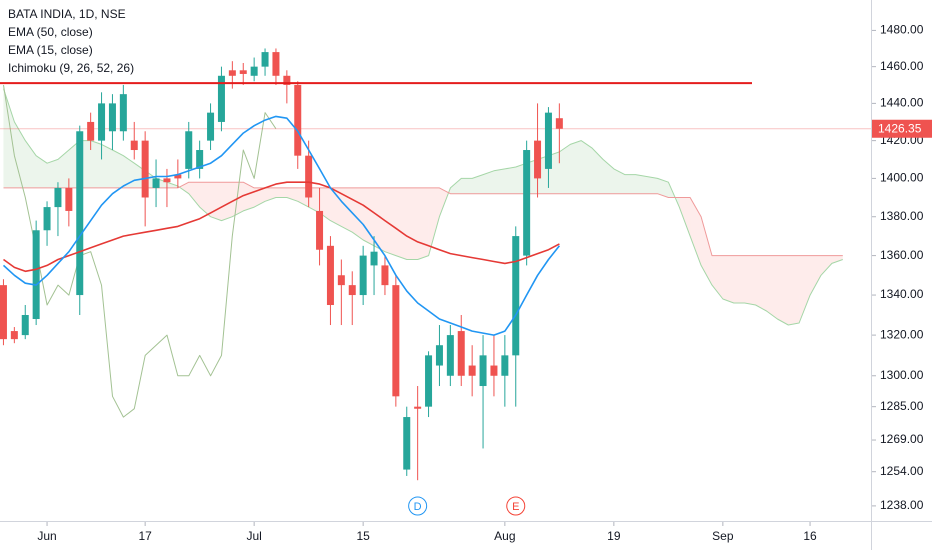 This screenshot has height=550, width=932. Describe the element at coordinates (723, 536) in the screenshot. I see `x-tick-label: Sep` at that location.